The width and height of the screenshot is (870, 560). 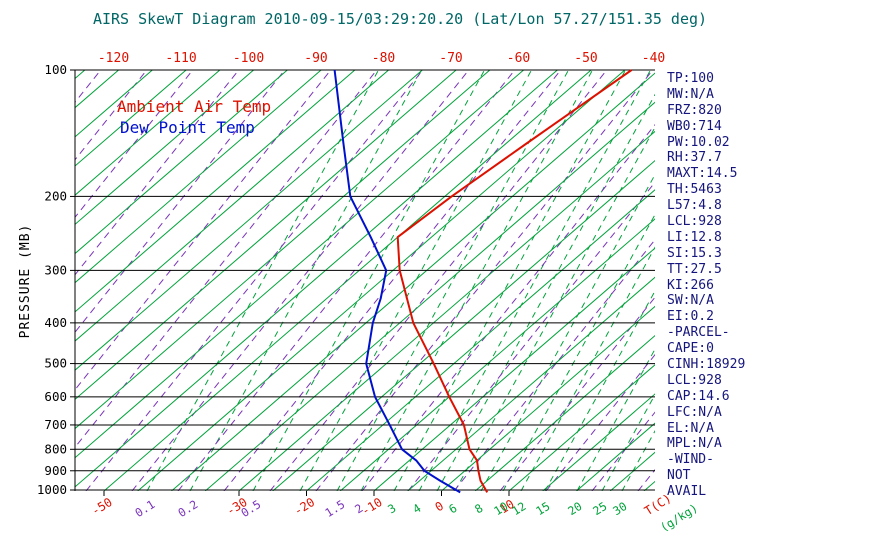 What do you see at coordinates (694, 190) in the screenshot?
I see `stat-line: TH:5463` at bounding box center [694, 190].